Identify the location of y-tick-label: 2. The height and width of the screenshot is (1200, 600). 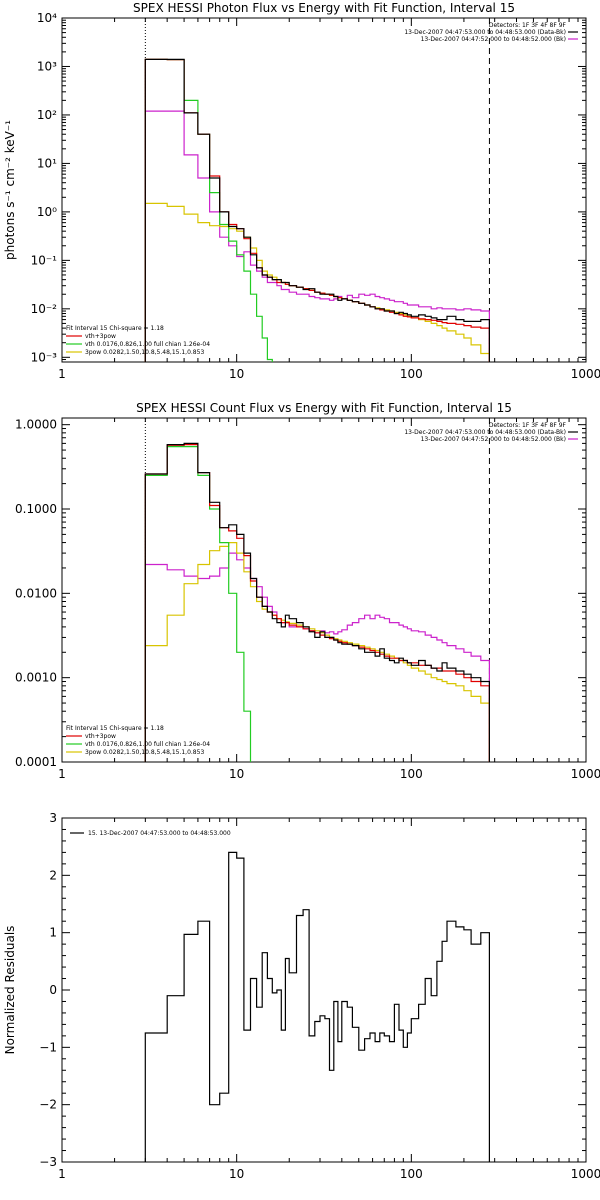
(53, 875).